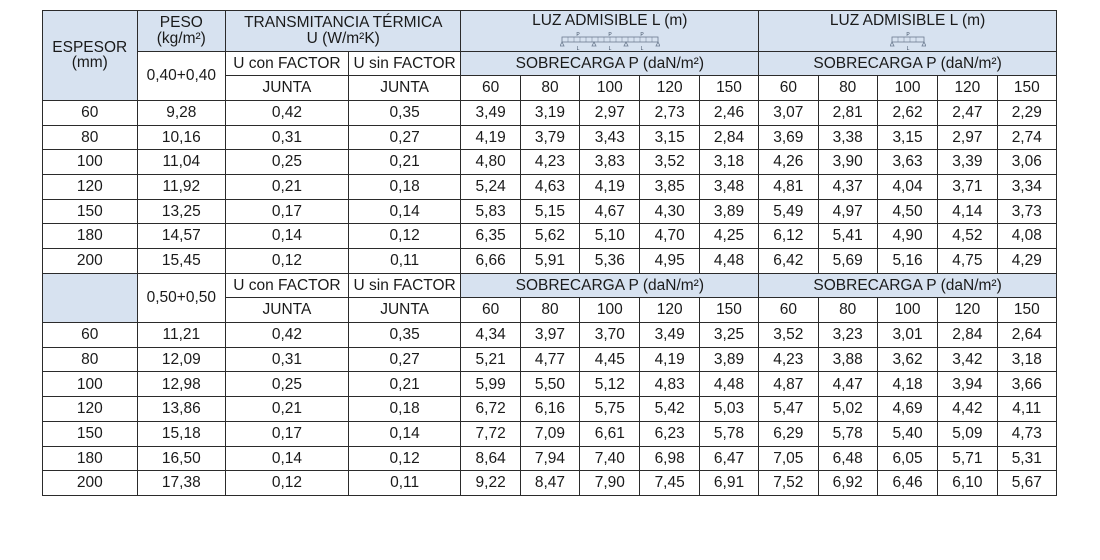 This screenshot has width=1100, height=560. I want to click on luz-admisible-single-span-header: LUZ ADMISIBLE L (m) P L, so click(907, 31).